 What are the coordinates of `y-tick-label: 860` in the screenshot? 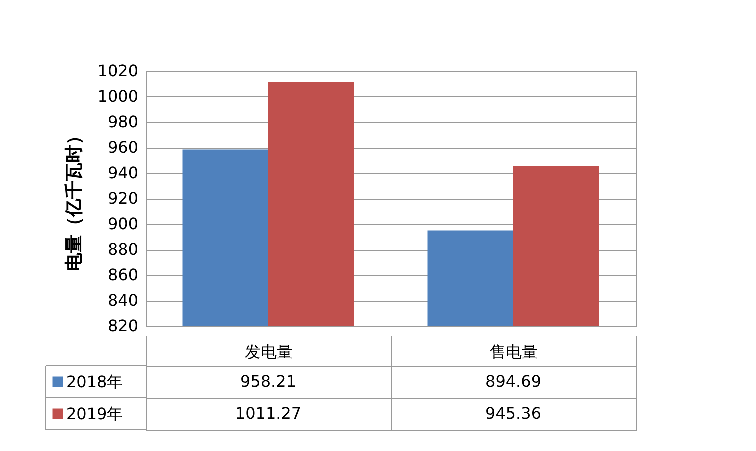 It's located at (123, 275).